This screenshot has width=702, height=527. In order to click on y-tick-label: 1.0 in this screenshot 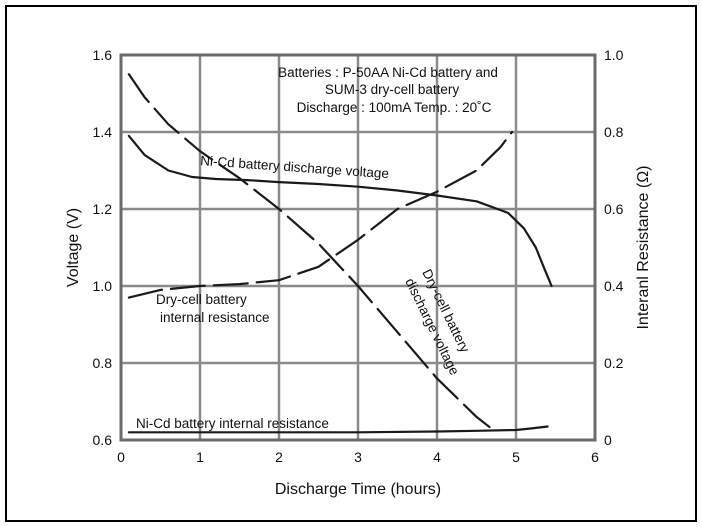, I will do `click(103, 286)`.